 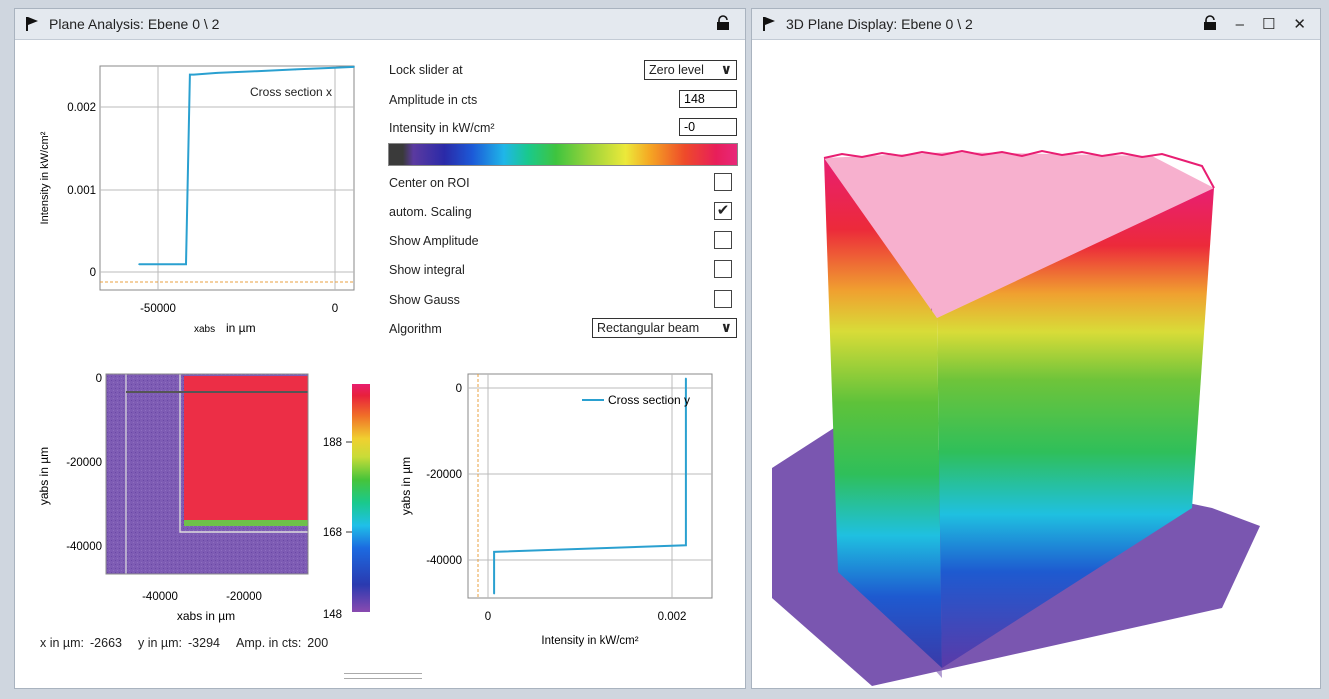 What do you see at coordinates (430, 212) in the screenshot?
I see `auto-scaling-label: autom. Scaling` at bounding box center [430, 212].